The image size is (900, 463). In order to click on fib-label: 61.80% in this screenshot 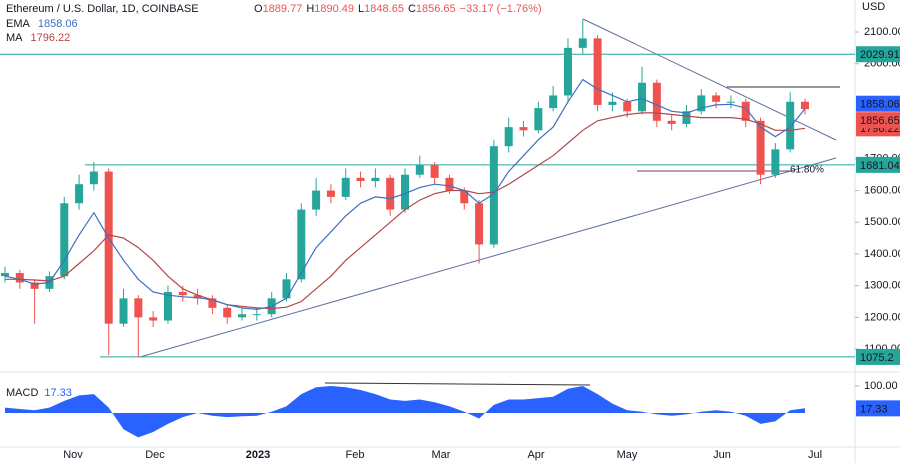, I will do `click(807, 170)`.